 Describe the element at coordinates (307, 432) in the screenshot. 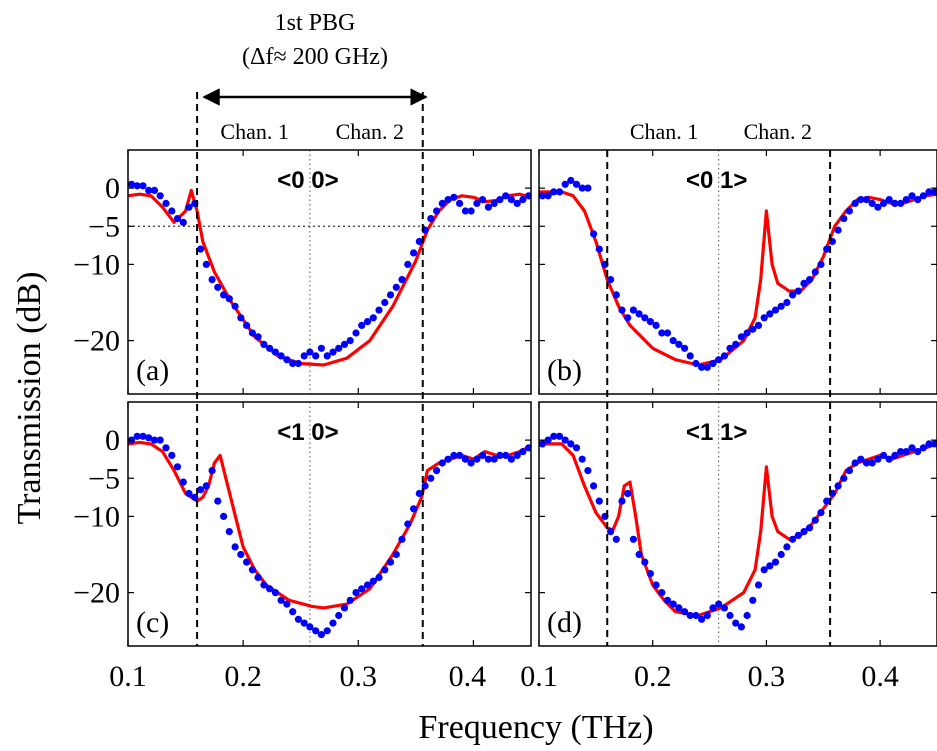

I see `panel-title-c: <1 0>` at that location.